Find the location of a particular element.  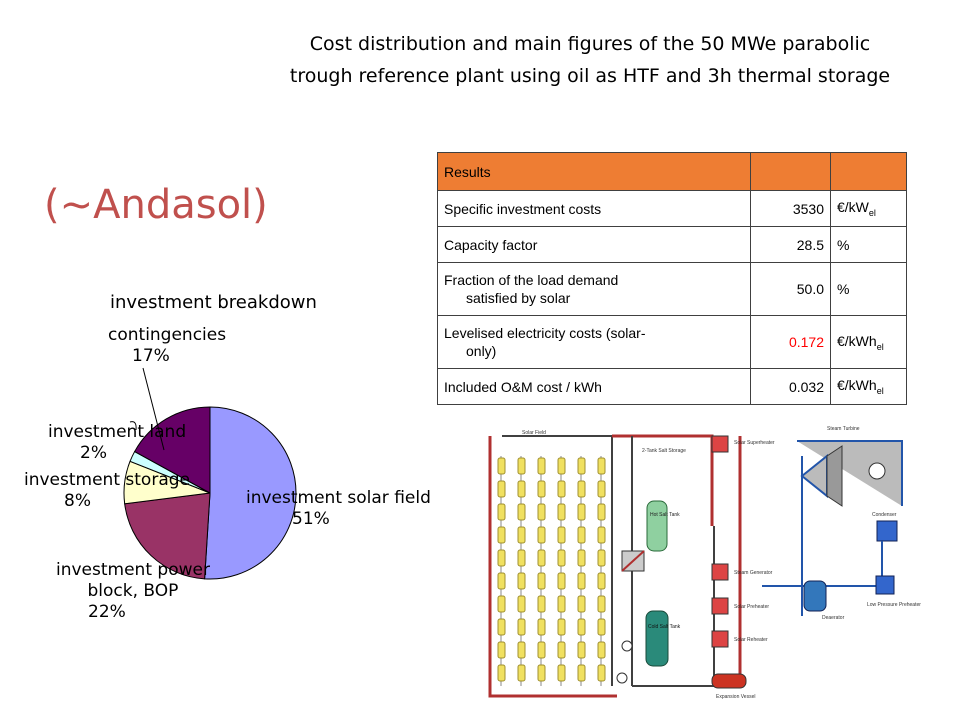

label-storage-pct: 8% is located at coordinates (77, 501).